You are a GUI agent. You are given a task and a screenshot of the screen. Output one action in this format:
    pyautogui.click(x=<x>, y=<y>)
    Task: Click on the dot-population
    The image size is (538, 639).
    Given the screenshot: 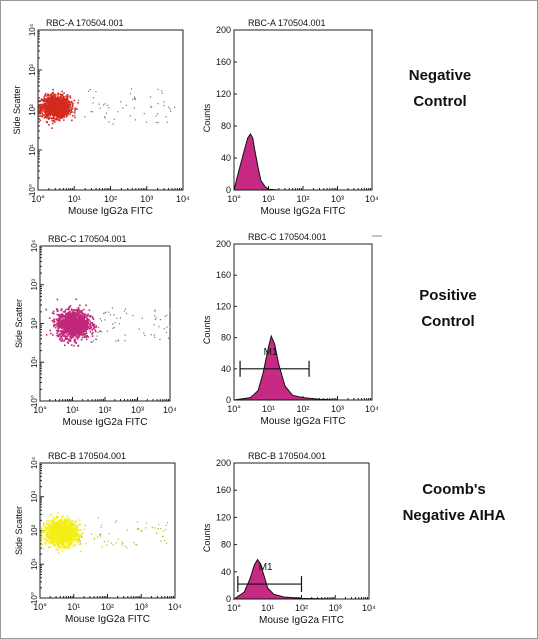 What is the action you would take?
    pyautogui.click(x=104, y=532)
    